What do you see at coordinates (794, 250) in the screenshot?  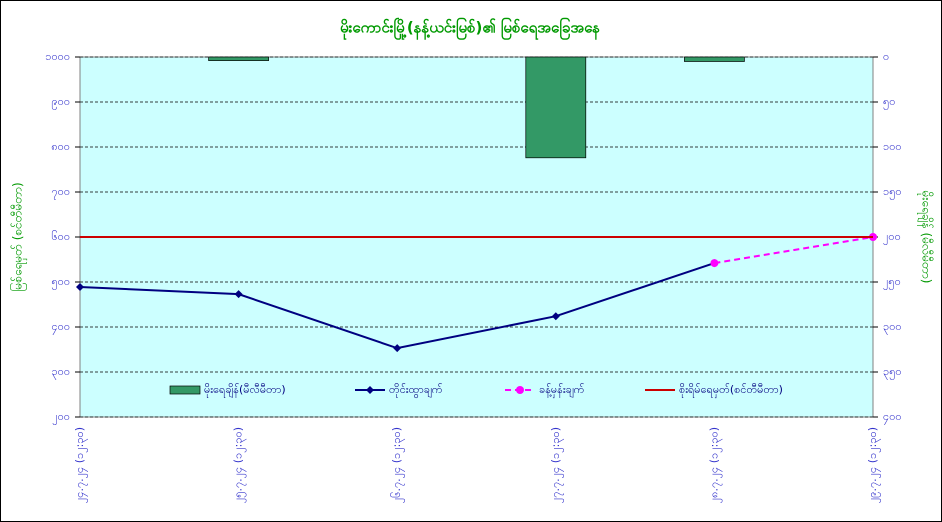 I see `line` at bounding box center [794, 250].